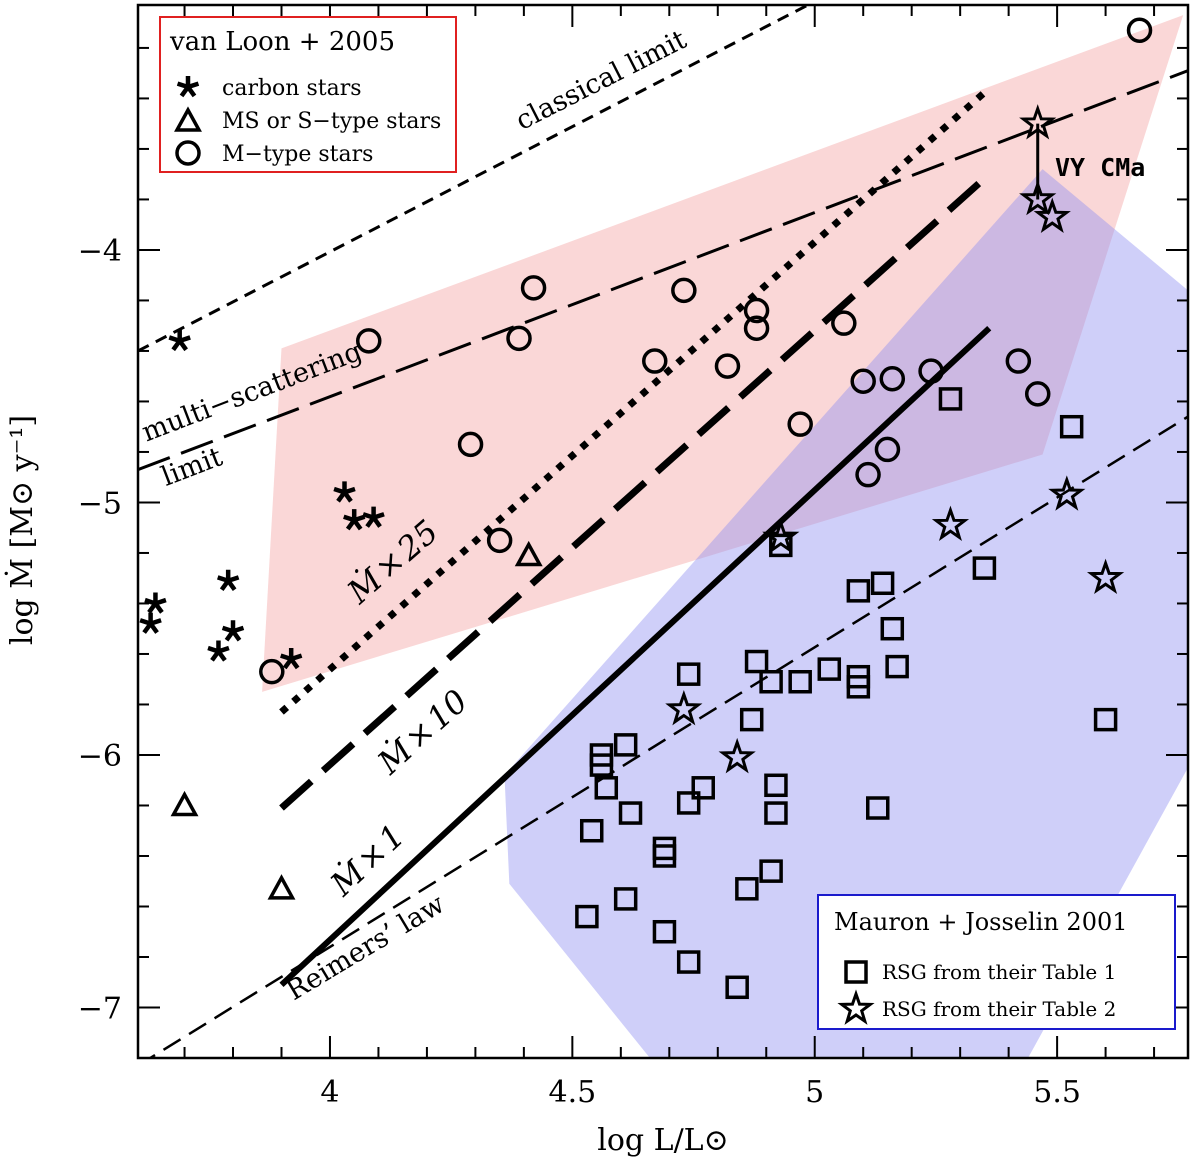  I want to click on legend-entry: carbon stars, so click(292, 88).